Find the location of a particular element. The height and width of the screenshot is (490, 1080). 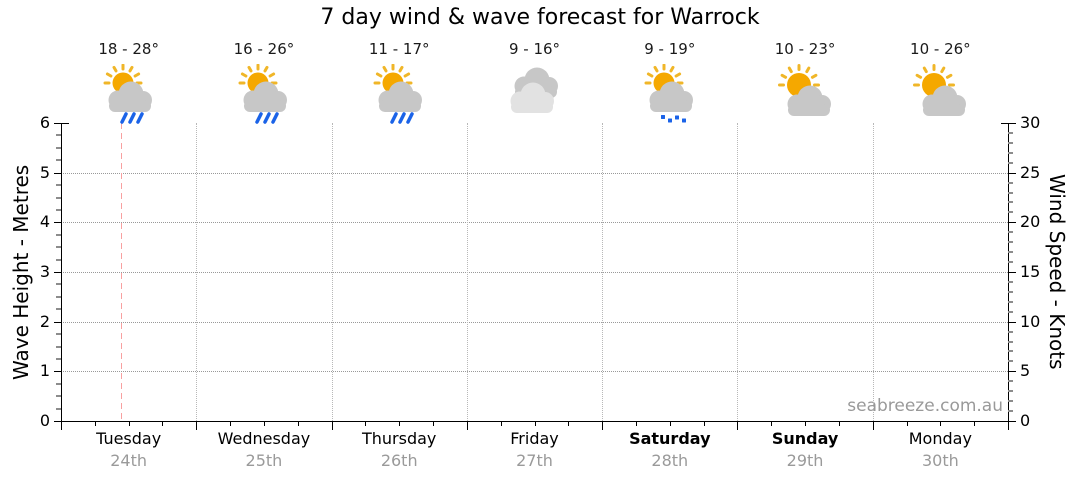

right-axis-tick-label: 30 is located at coordinates (1030, 122).